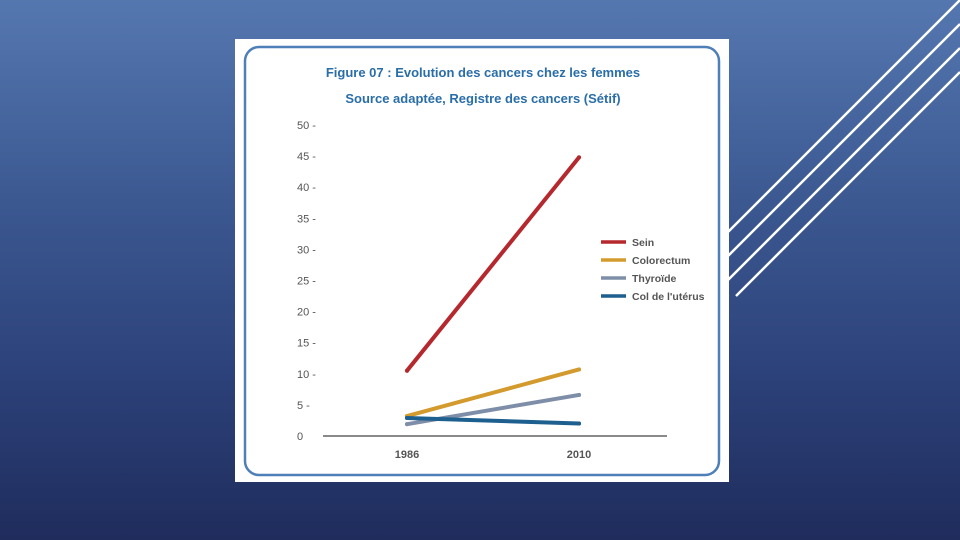 The height and width of the screenshot is (540, 960). I want to click on y-tick-label: 5 -, so click(303, 406).